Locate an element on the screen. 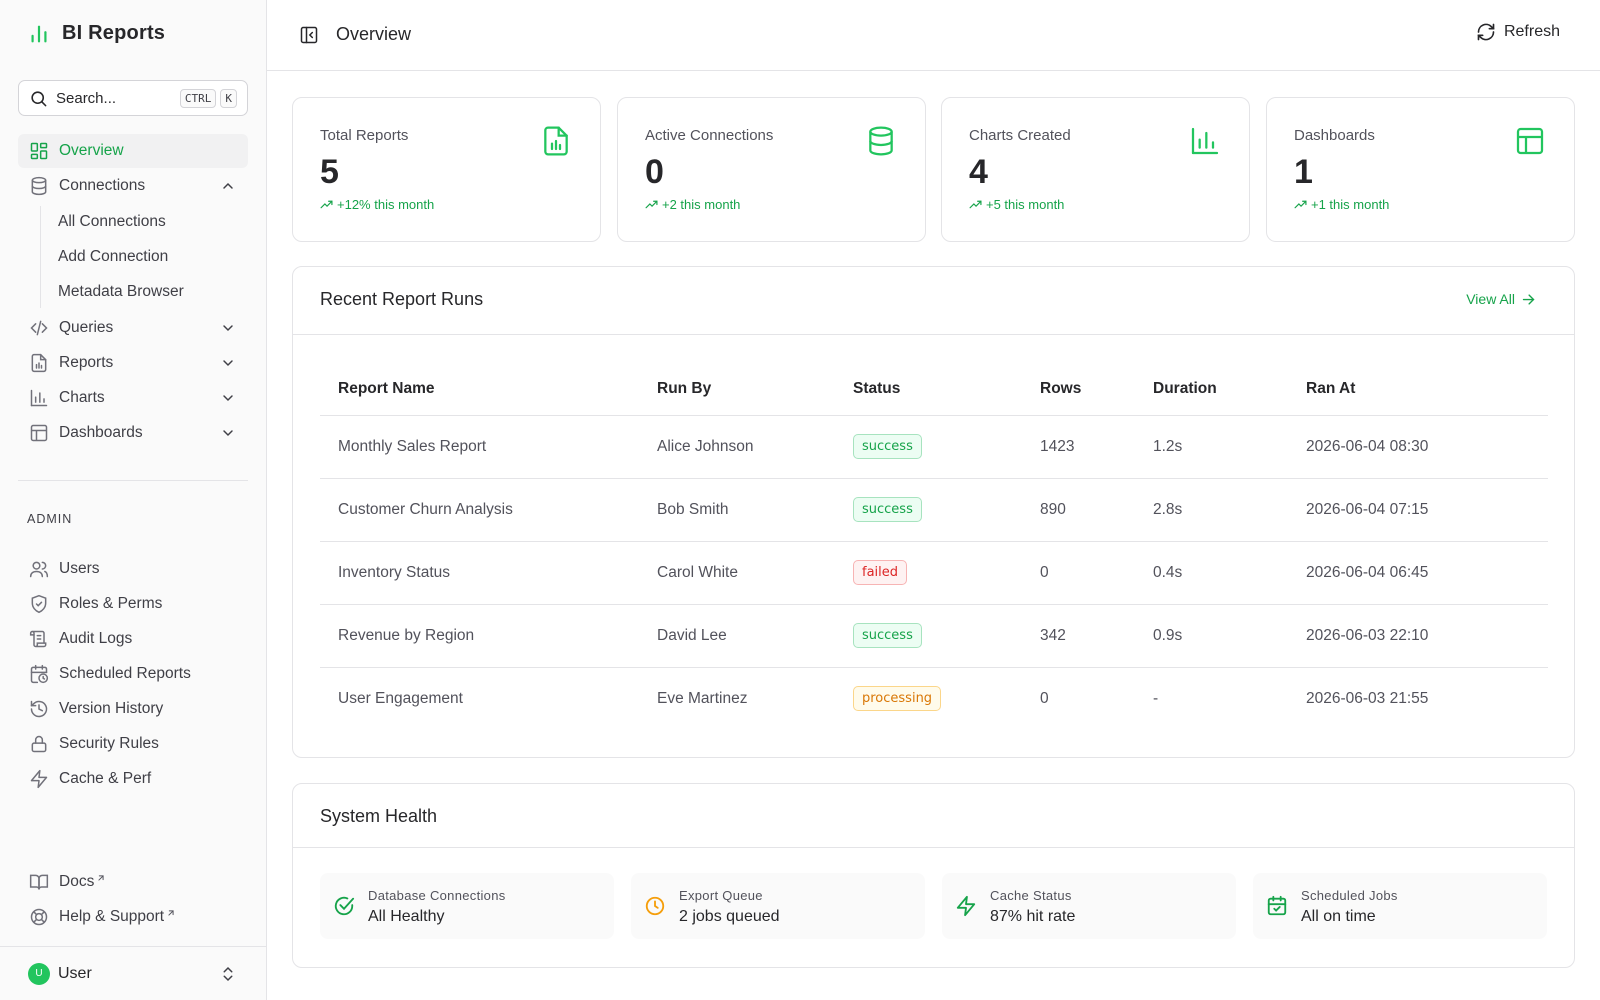  sidebar-item-queries: Queries is located at coordinates (133, 328).